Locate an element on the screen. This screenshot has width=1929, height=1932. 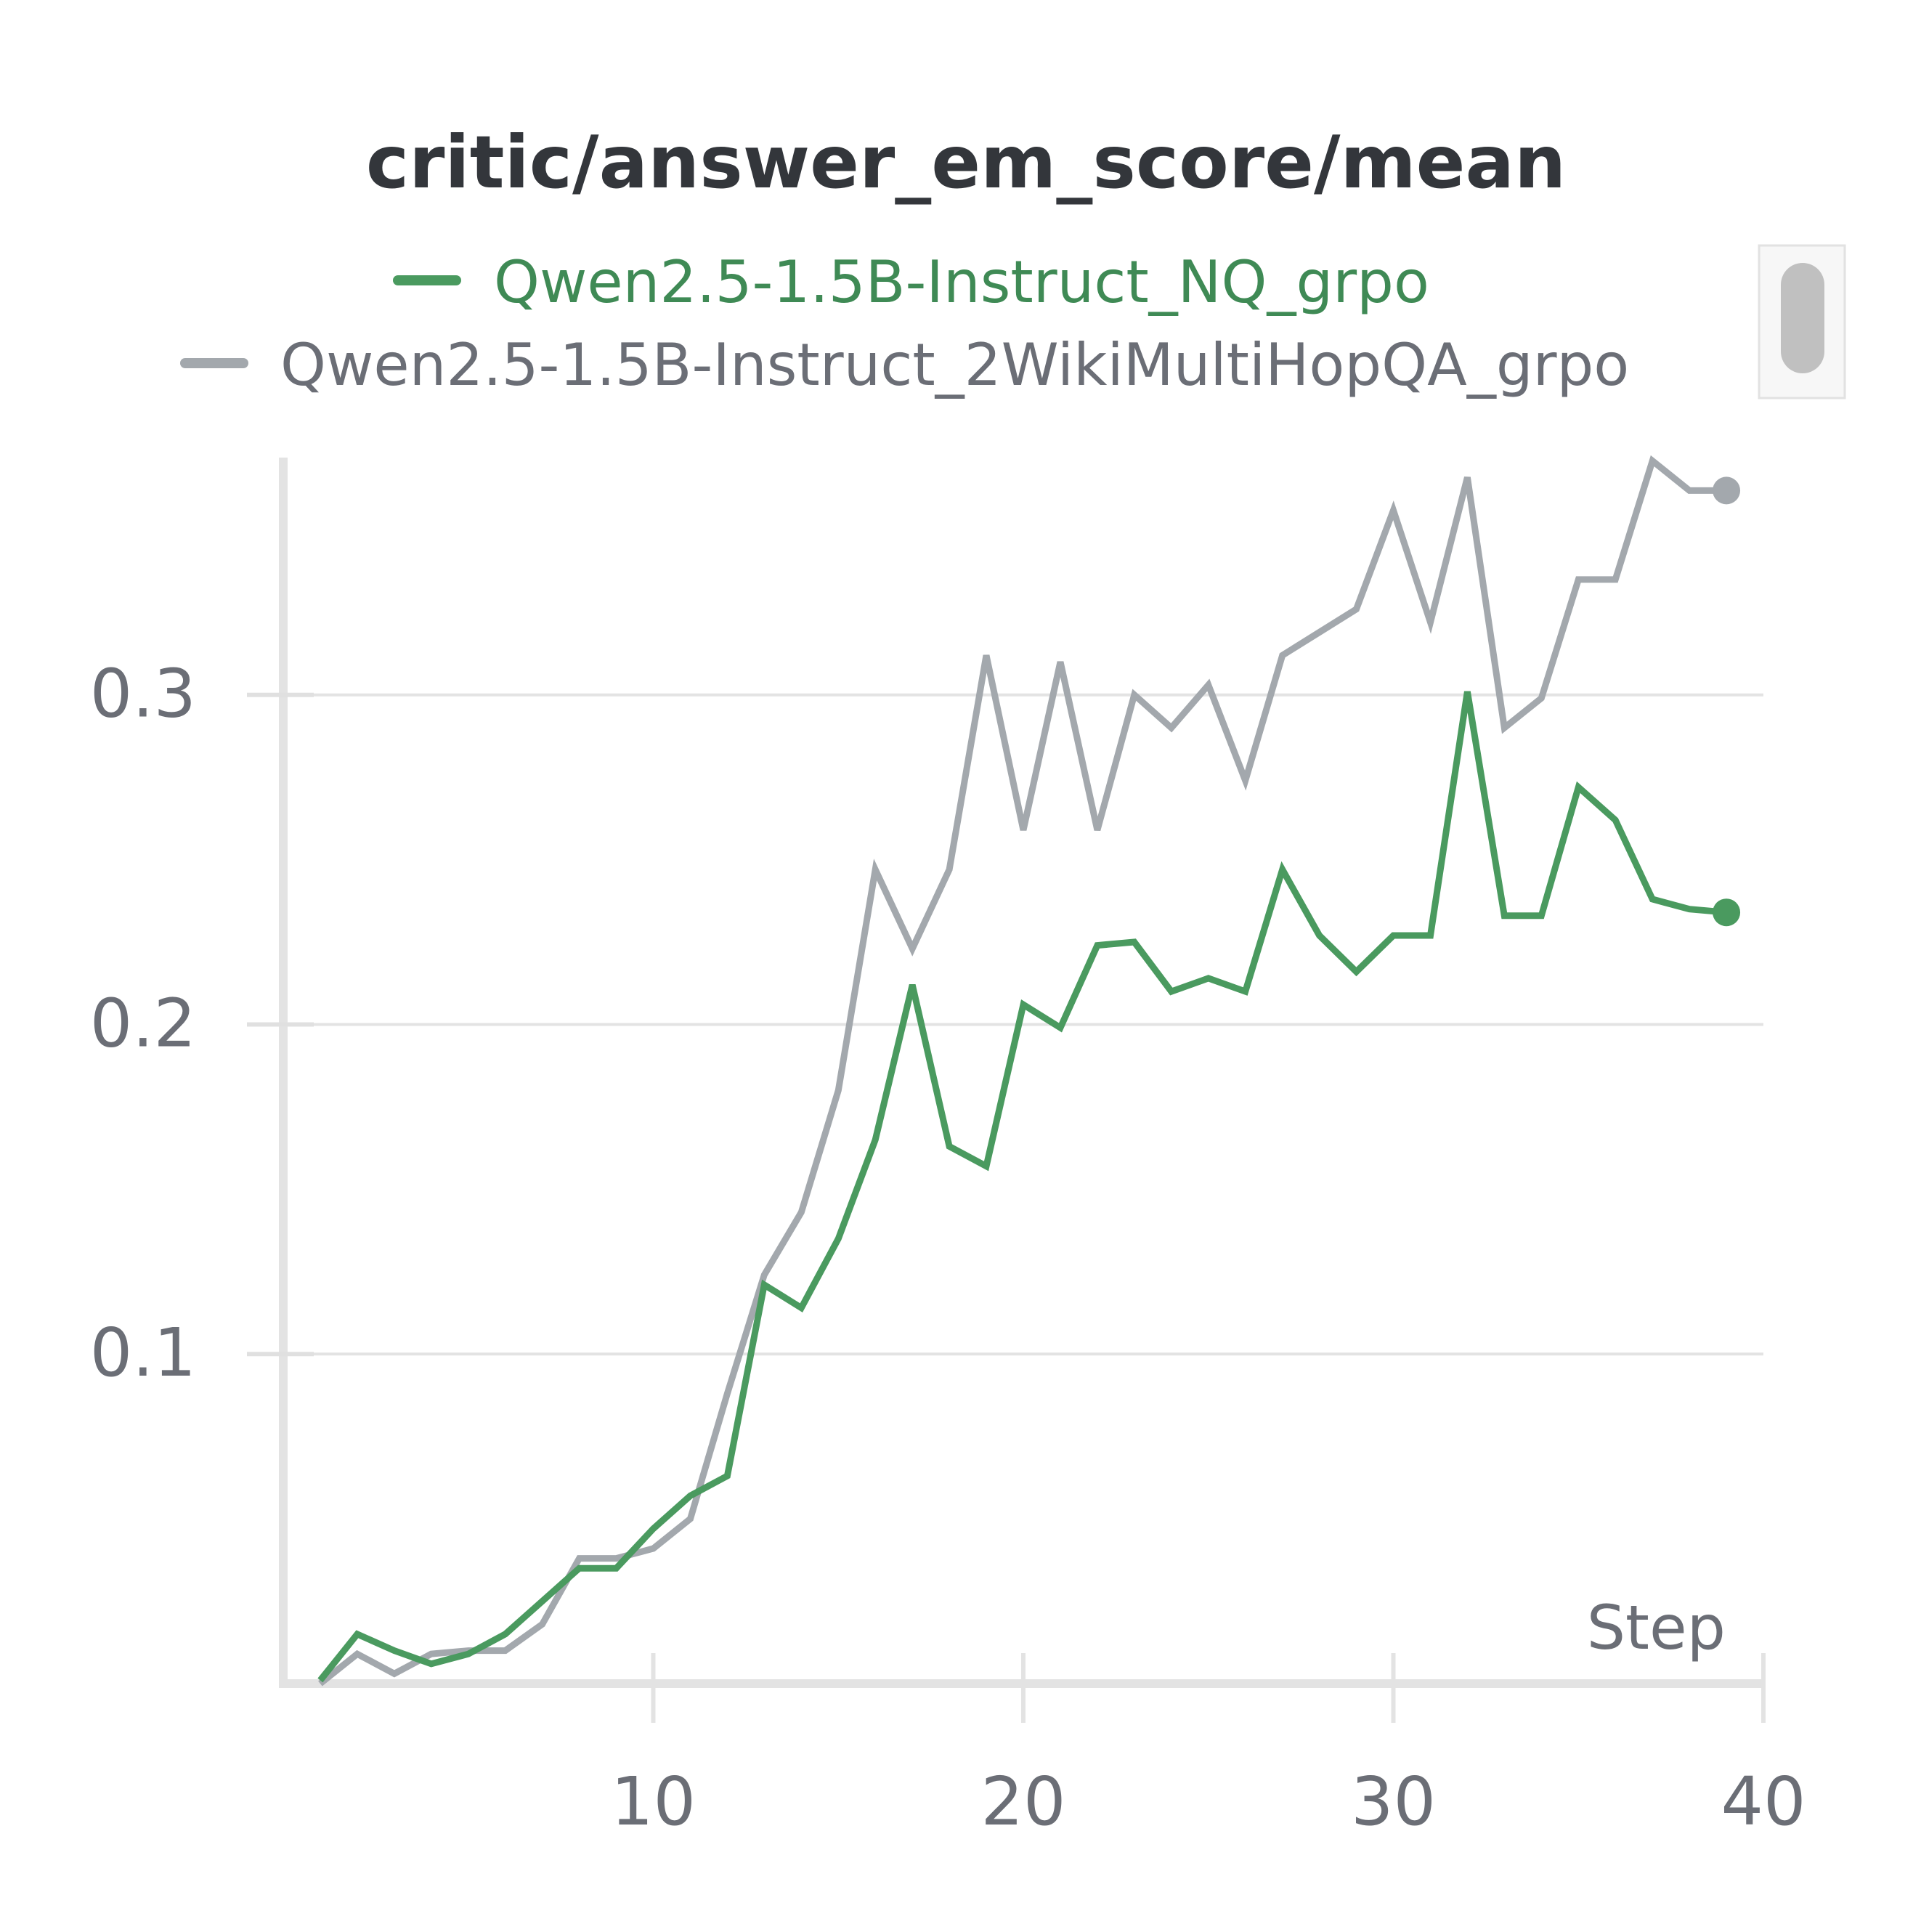
x-tick-label: 10 is located at coordinates (654, 1801).